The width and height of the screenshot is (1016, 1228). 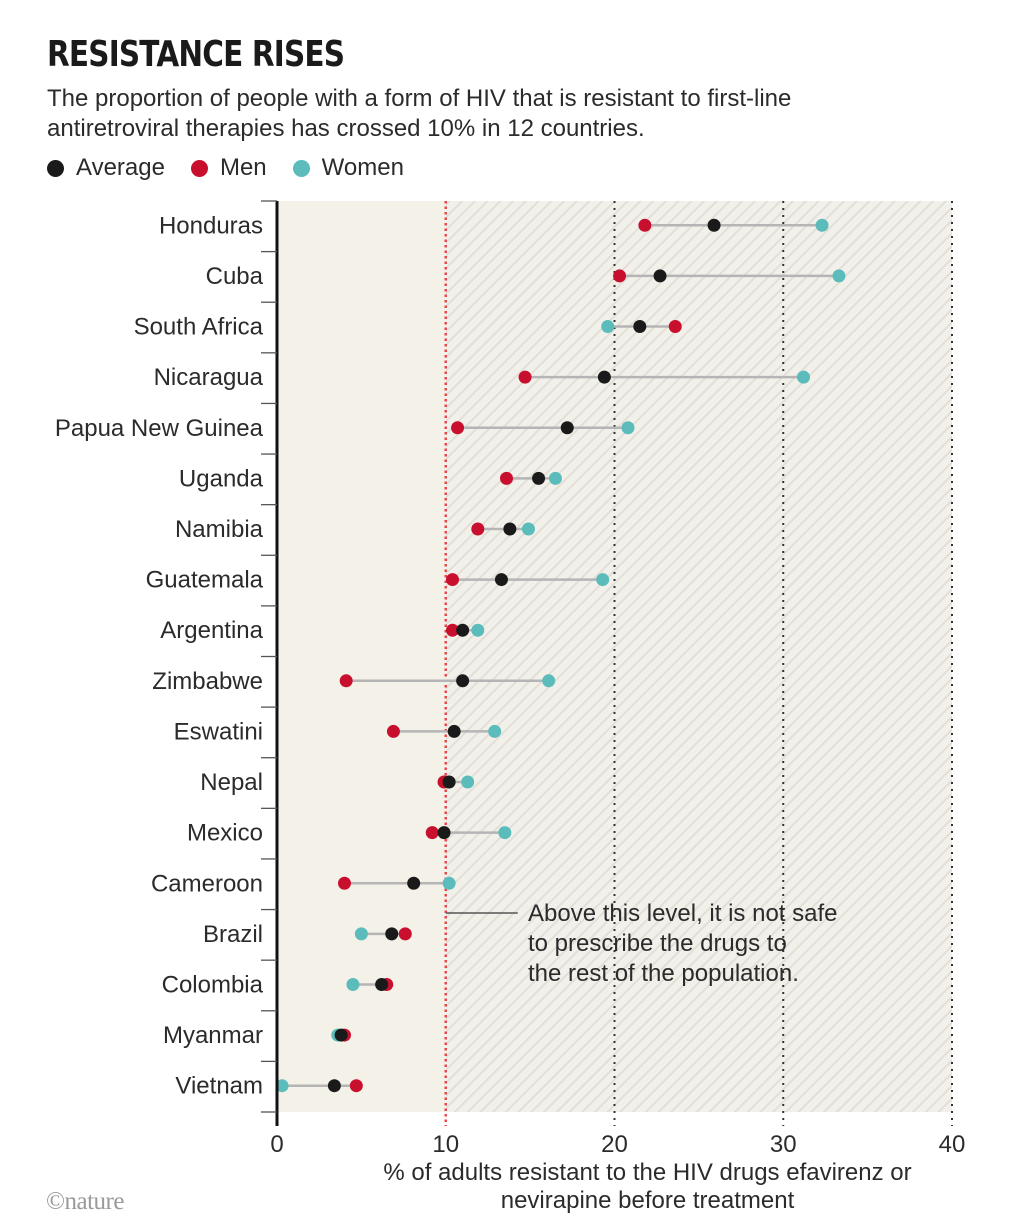 I want to click on chart-title: RESISTANCE RISES, so click(x=196, y=54).